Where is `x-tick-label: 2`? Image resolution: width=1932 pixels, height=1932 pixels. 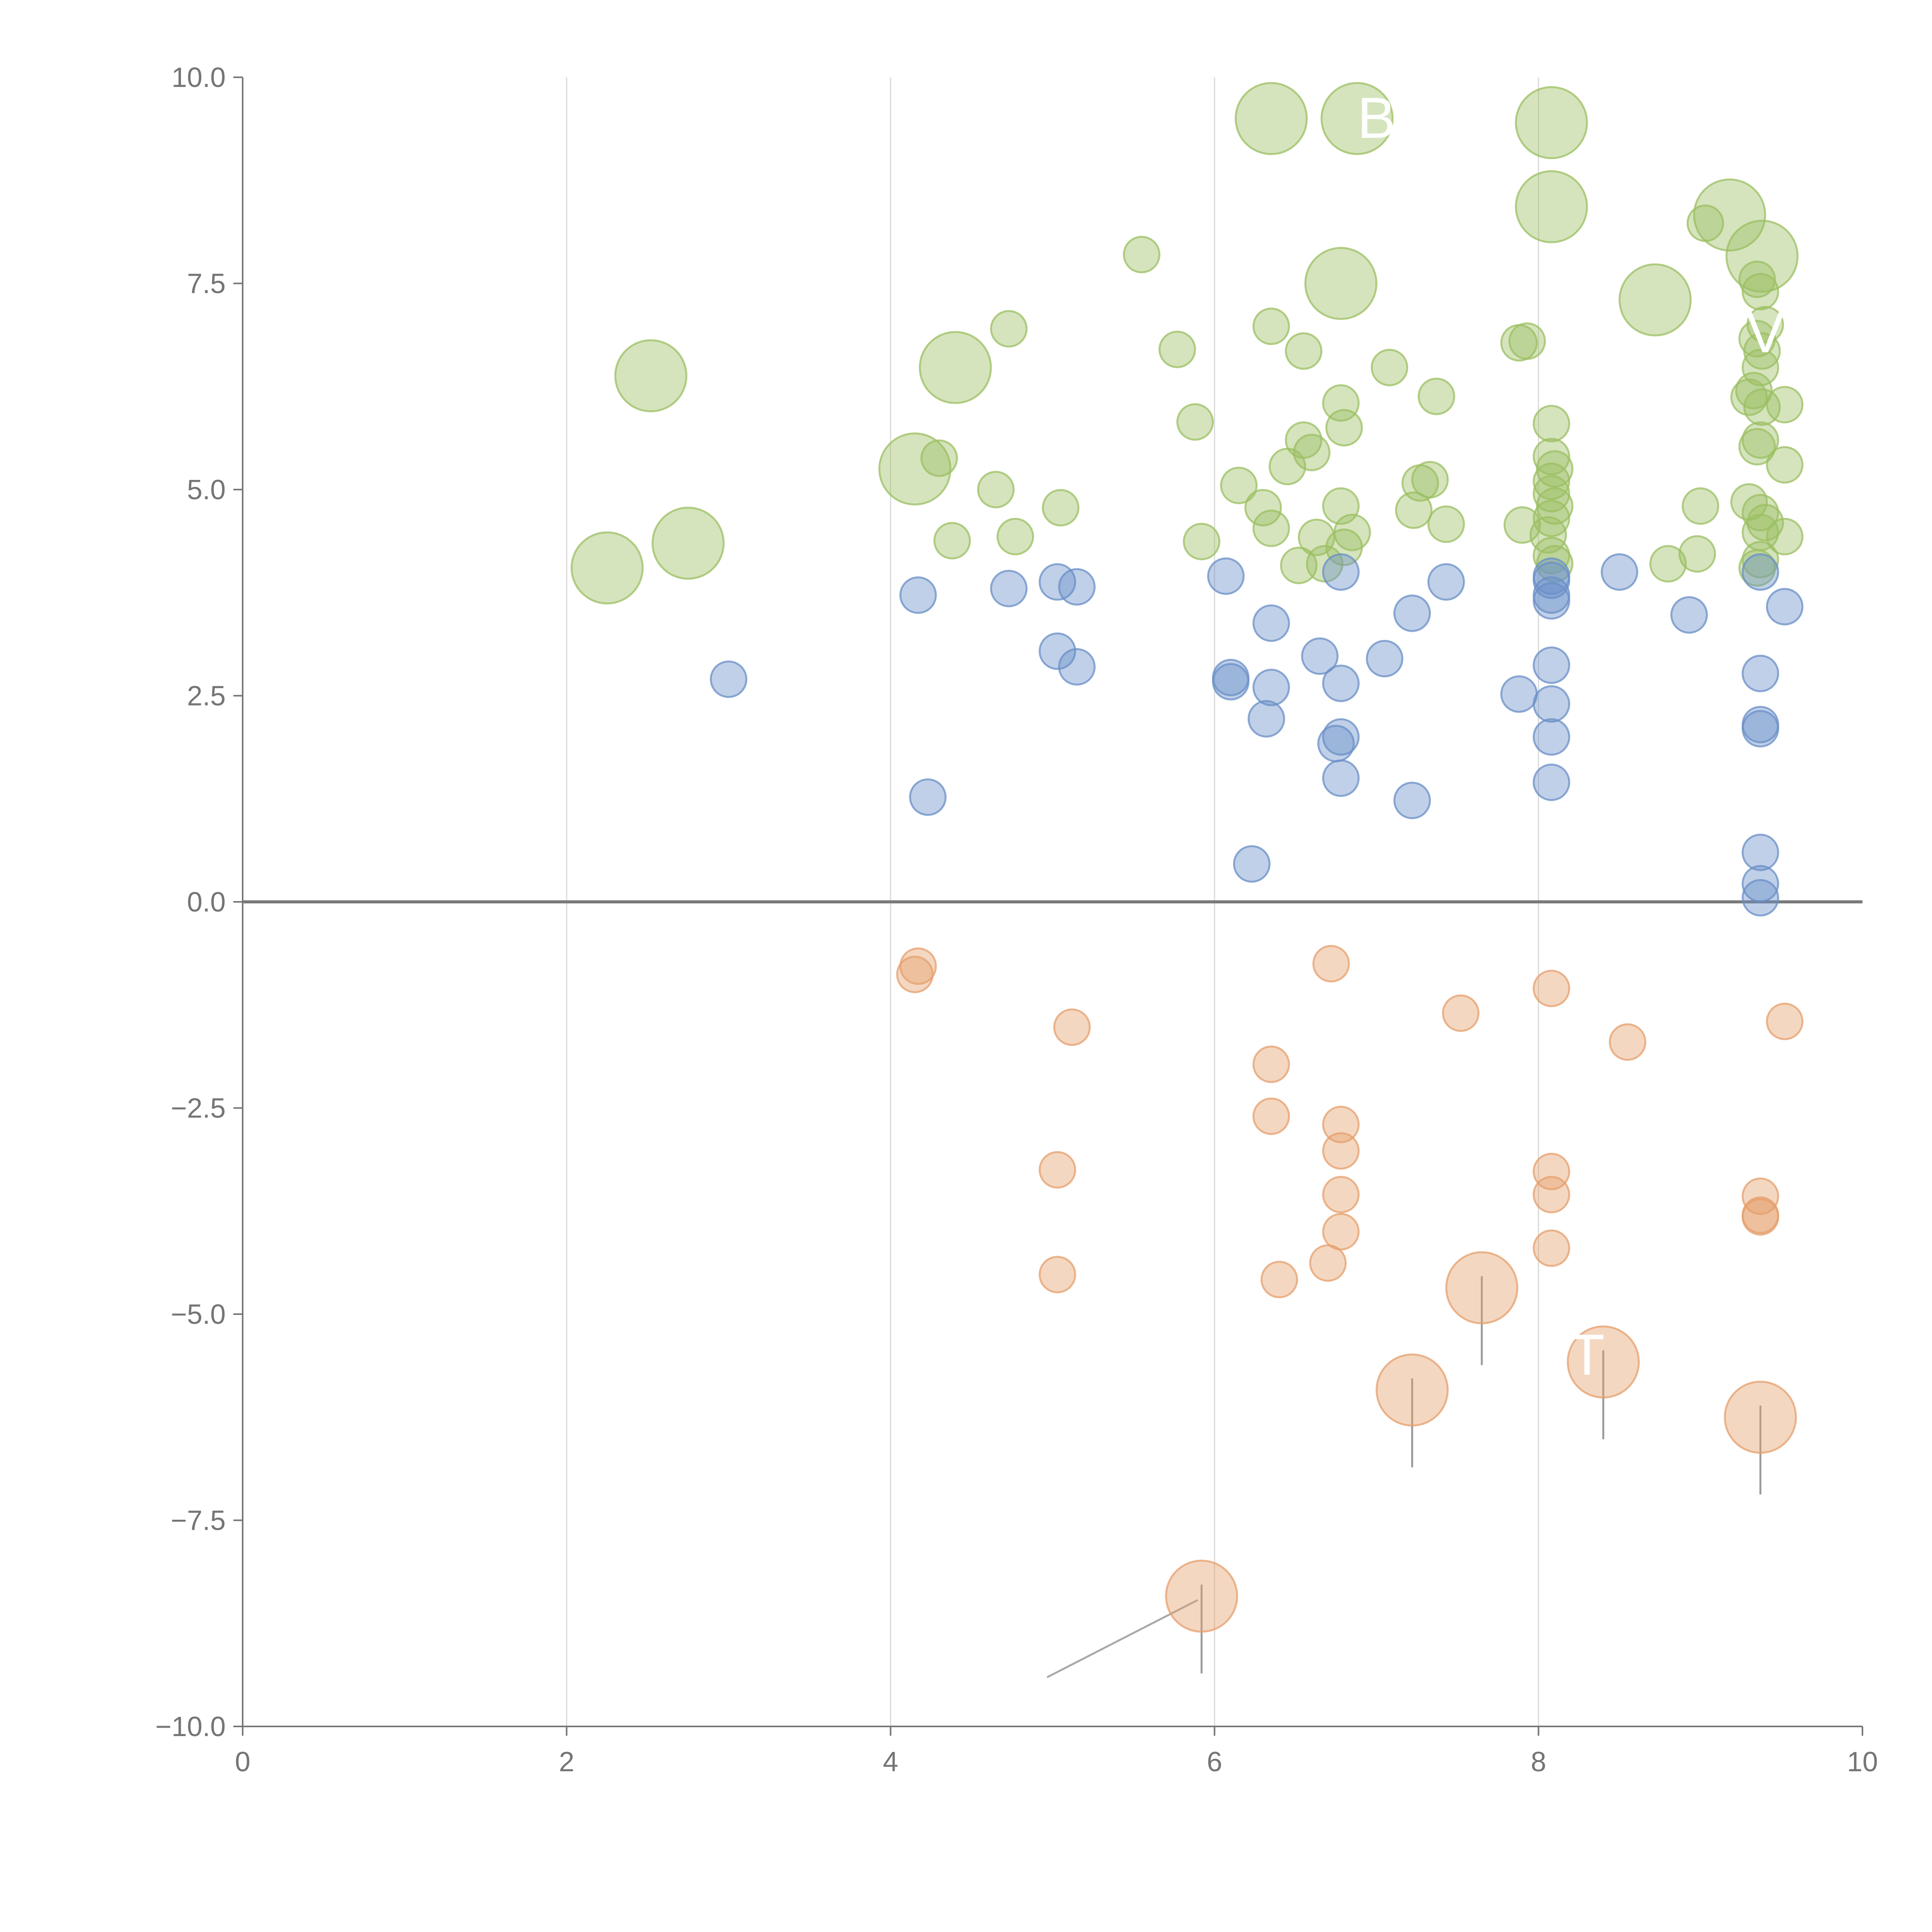
x-tick-label: 2 is located at coordinates (567, 1762).